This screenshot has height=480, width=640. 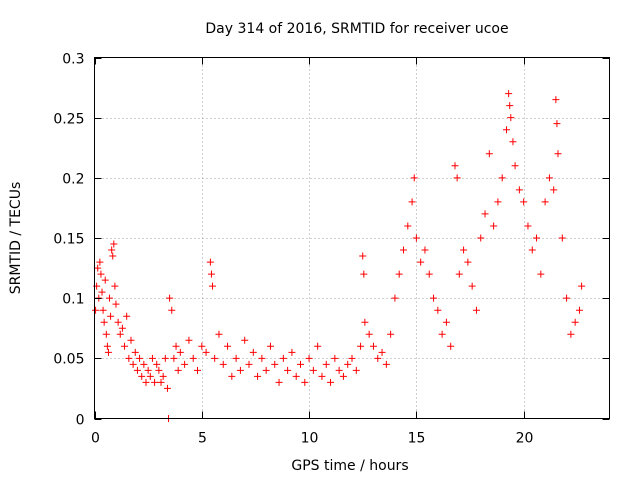 I want to click on x-tick-label: 5, so click(x=202, y=439).